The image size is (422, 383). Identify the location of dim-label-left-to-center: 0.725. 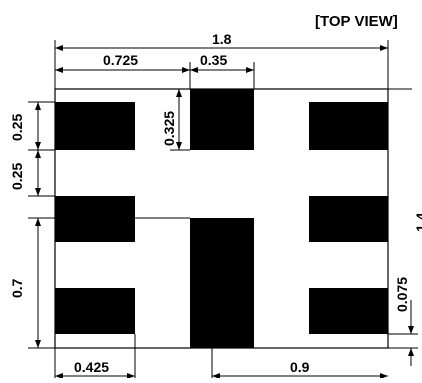
(120, 60).